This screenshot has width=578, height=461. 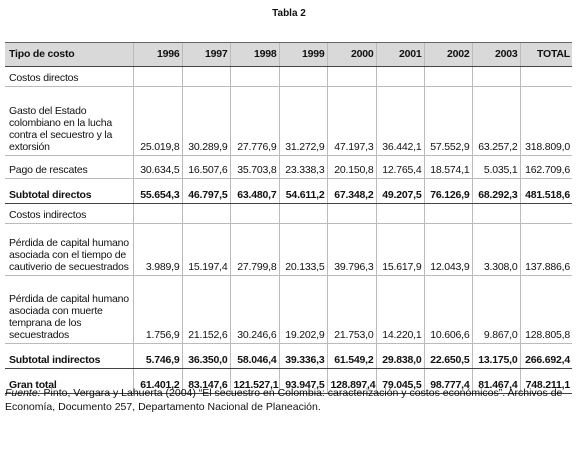 What do you see at coordinates (157, 381) in the screenshot?
I see `cell-value: 61.401,2` at bounding box center [157, 381].